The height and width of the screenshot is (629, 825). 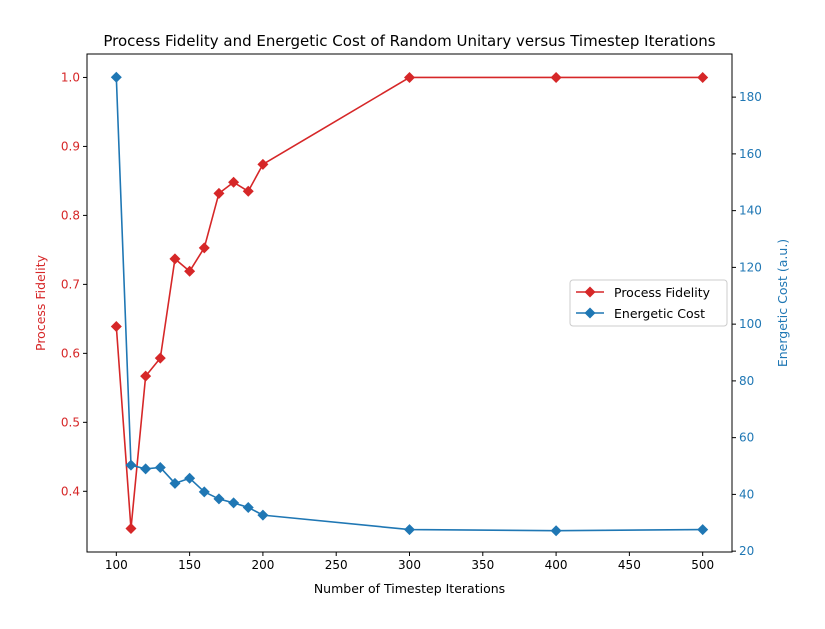 I want to click on y-left-tick-label: 0.9, so click(x=70, y=146).